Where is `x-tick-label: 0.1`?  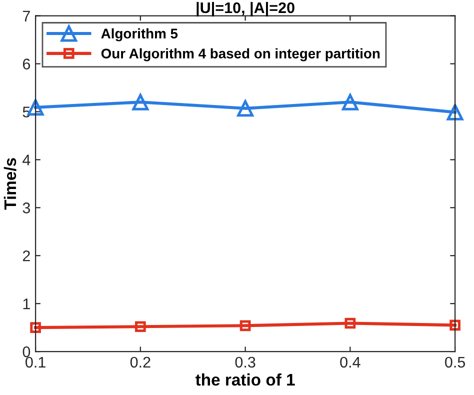
x-tick-label: 0.1 is located at coordinates (36, 362).